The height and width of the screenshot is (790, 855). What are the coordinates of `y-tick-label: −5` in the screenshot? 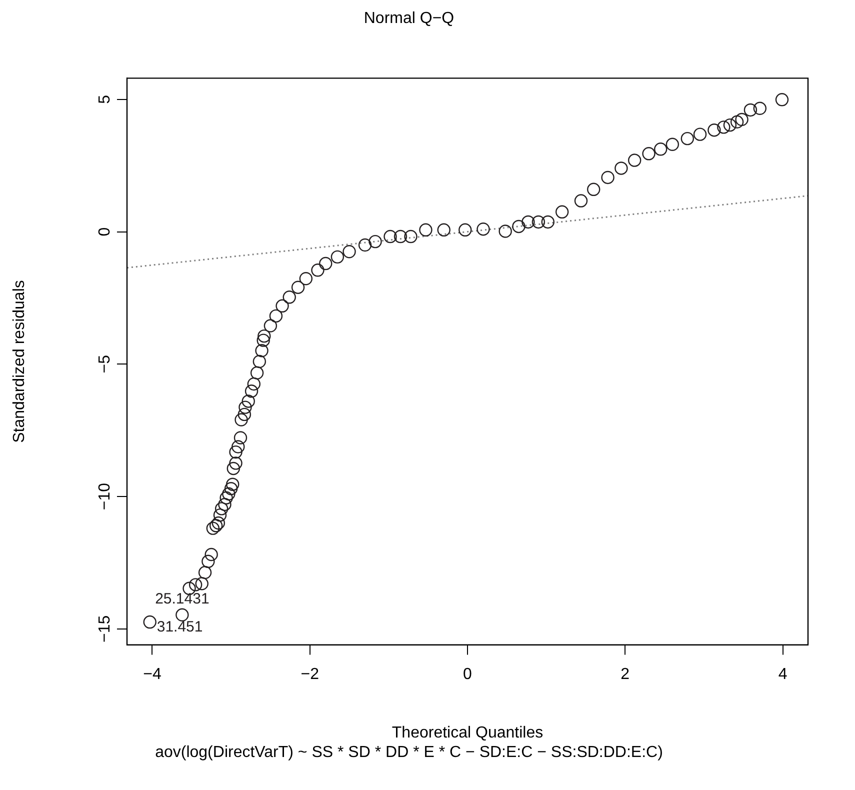 It's located at (105, 364).